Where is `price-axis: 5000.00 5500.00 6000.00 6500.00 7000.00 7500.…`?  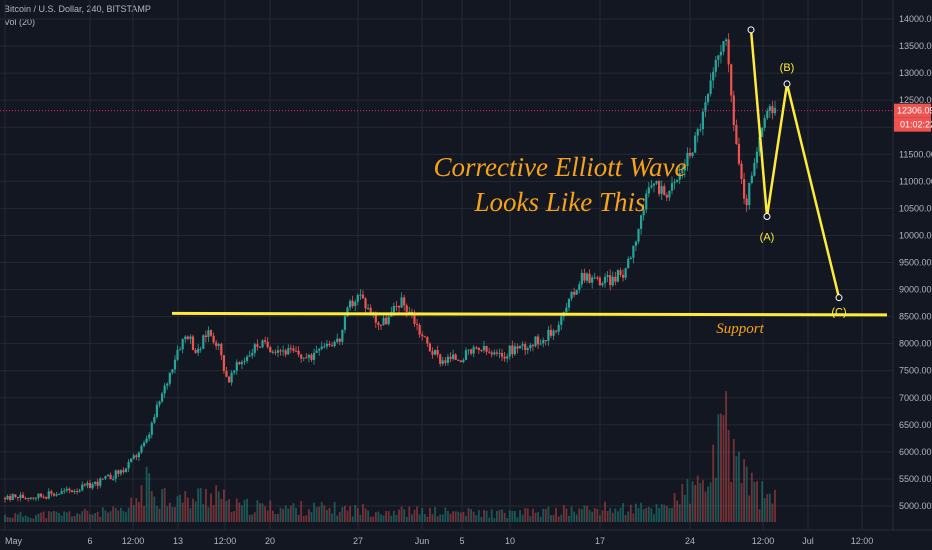 price-axis: 5000.00 5500.00 6000.00 6500.00 7000.00 7500.… is located at coordinates (912, 275).